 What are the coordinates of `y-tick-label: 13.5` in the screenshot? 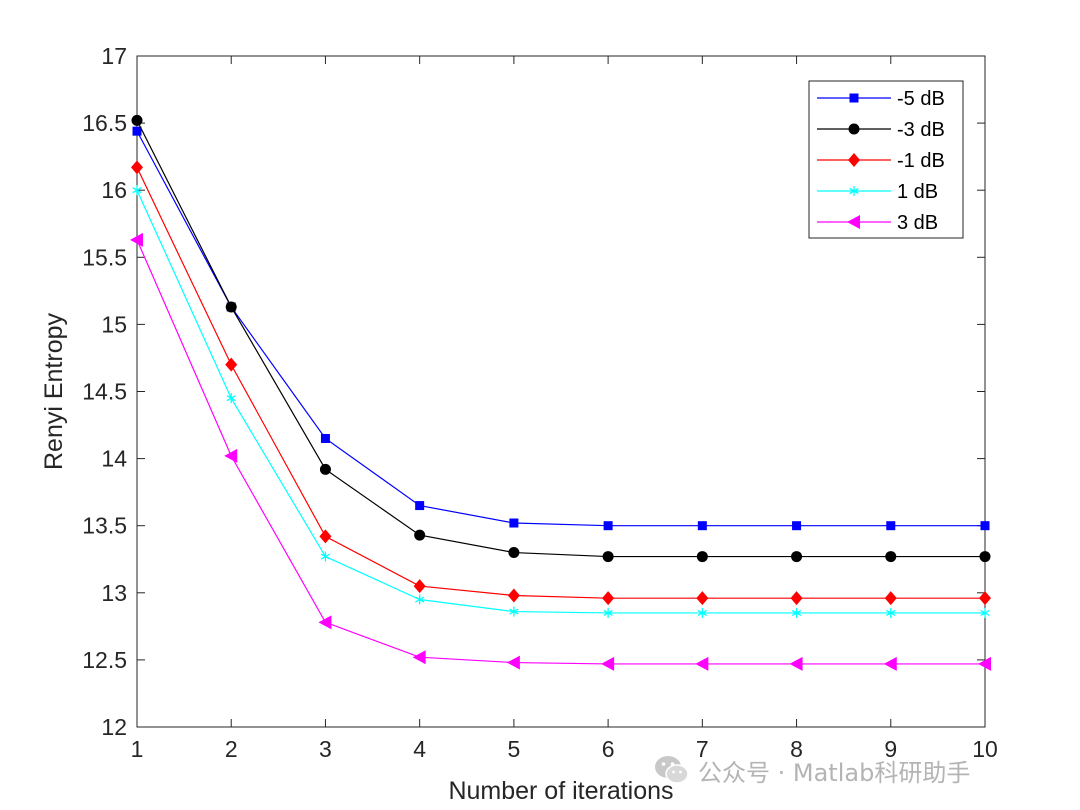 It's located at (104, 526).